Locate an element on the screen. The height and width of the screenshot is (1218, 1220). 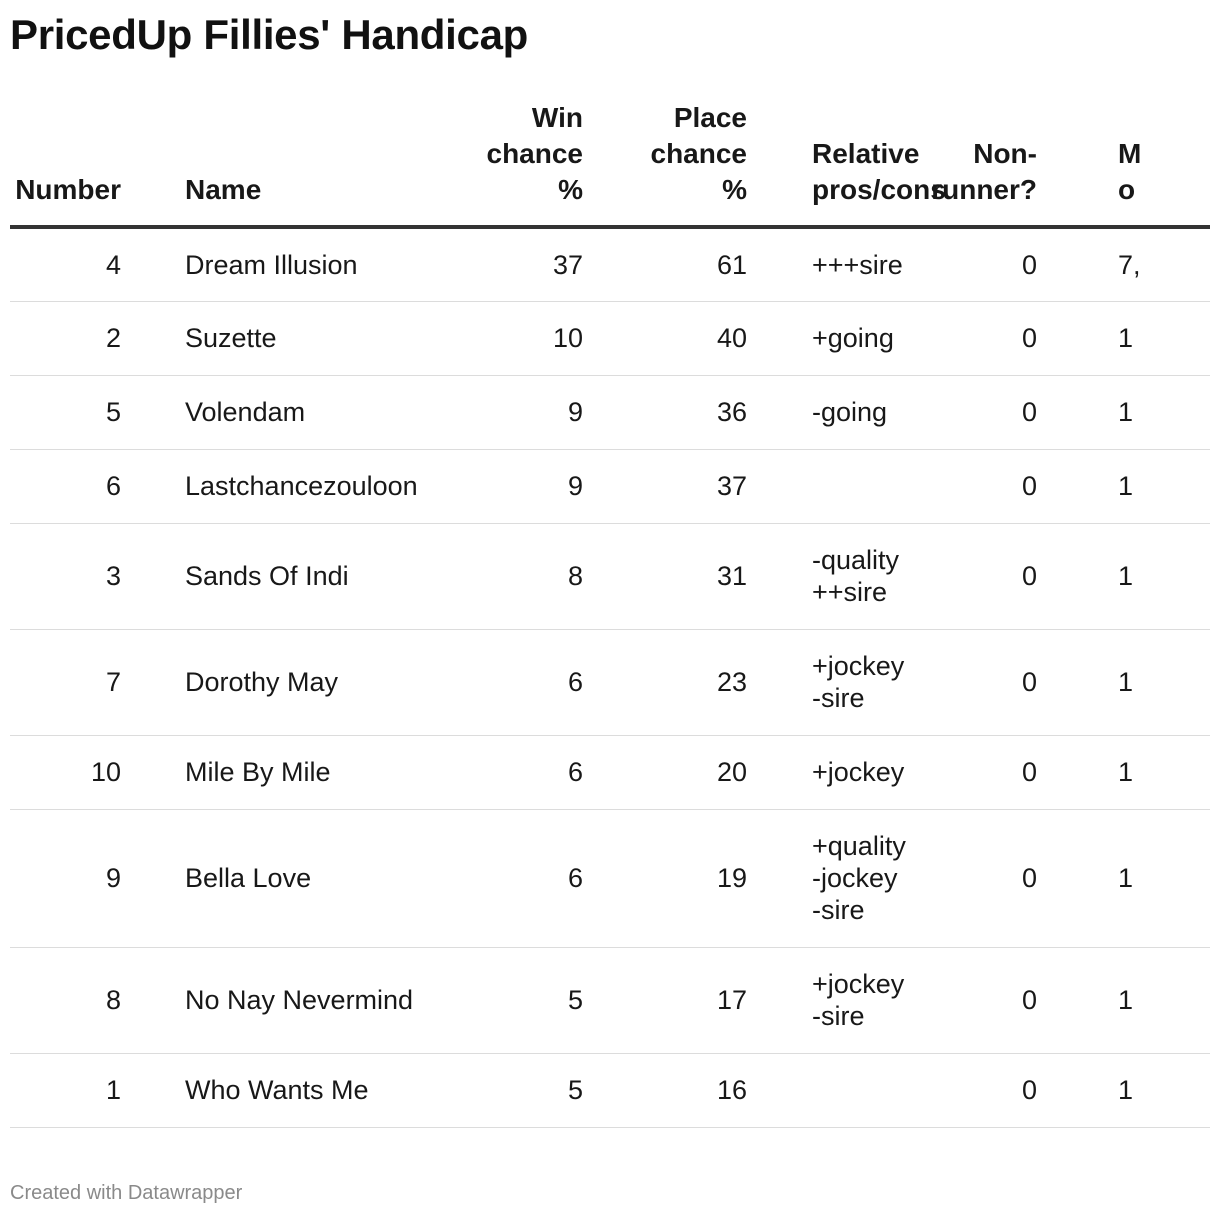
cell-relative-pros-cons: -quality ++sire is located at coordinates (843, 576).